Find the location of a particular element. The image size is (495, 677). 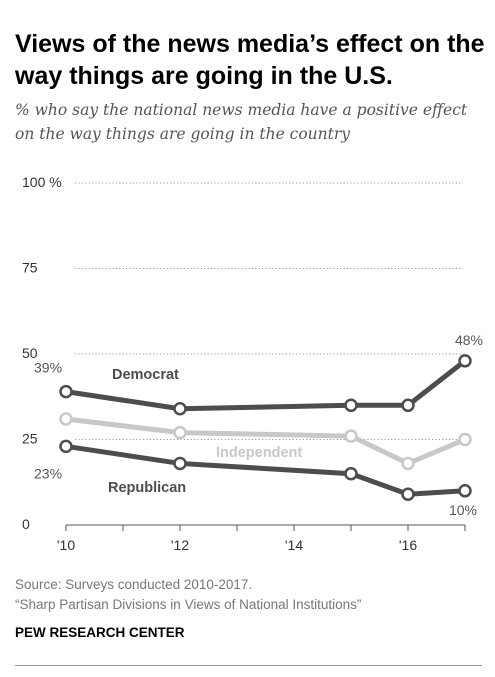

republican-series-label: Republican is located at coordinates (147, 488).